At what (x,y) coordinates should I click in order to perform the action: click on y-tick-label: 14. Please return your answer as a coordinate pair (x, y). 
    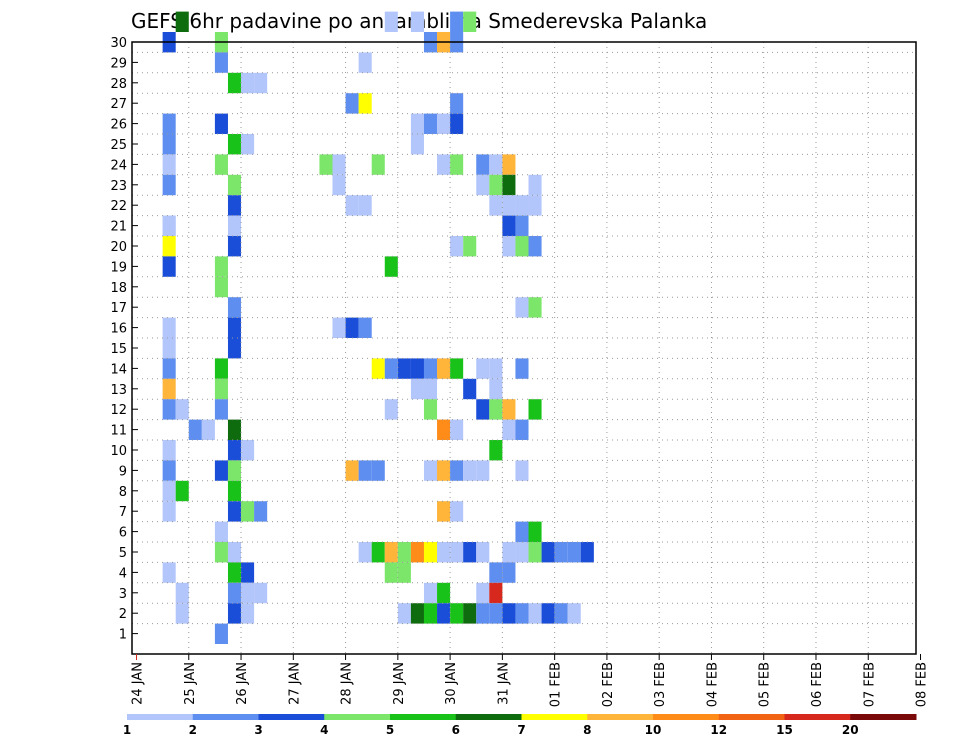
    Looking at the image, I should click on (118, 369).